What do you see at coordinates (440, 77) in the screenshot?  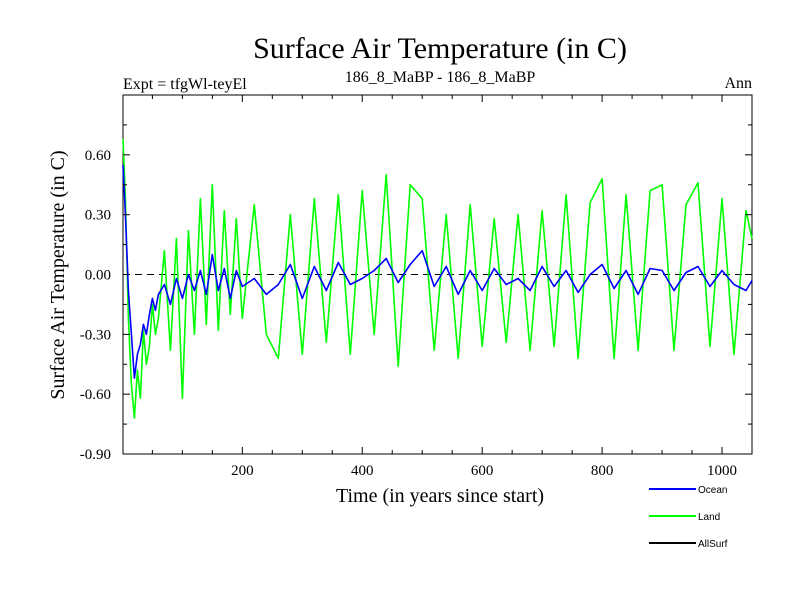 I see `chart-subtitle-center: 186_8_MaBP - 186_8_MaBP` at bounding box center [440, 77].